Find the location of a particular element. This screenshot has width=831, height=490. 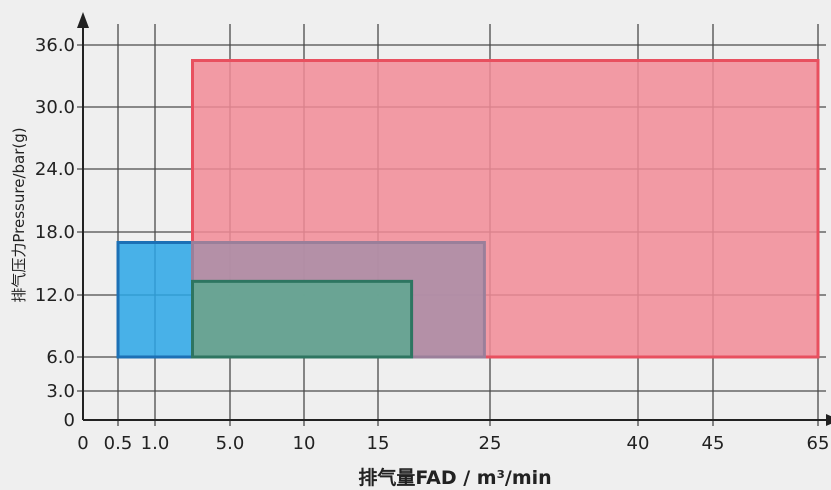

y-tick-label: 0 is located at coordinates (69, 420).